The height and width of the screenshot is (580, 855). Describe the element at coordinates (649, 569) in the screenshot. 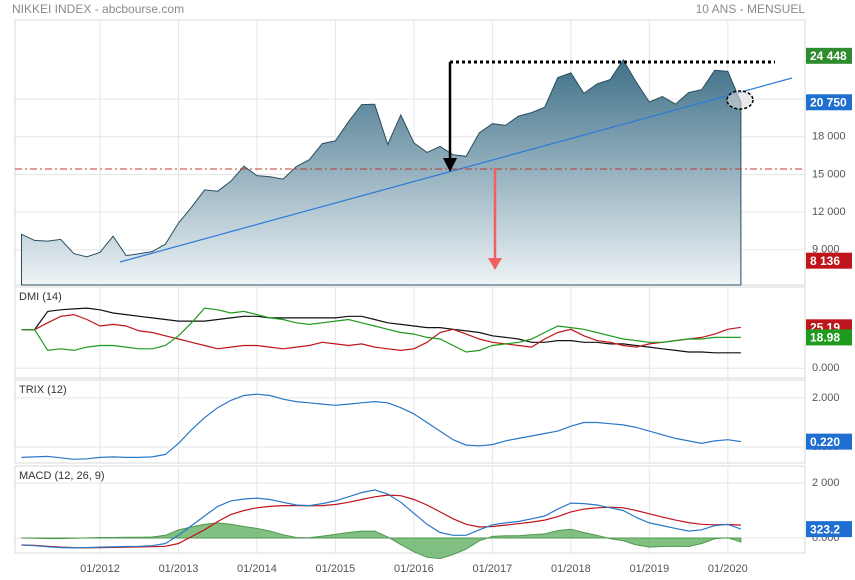

I see `x-tick-label: 01/2019` at that location.